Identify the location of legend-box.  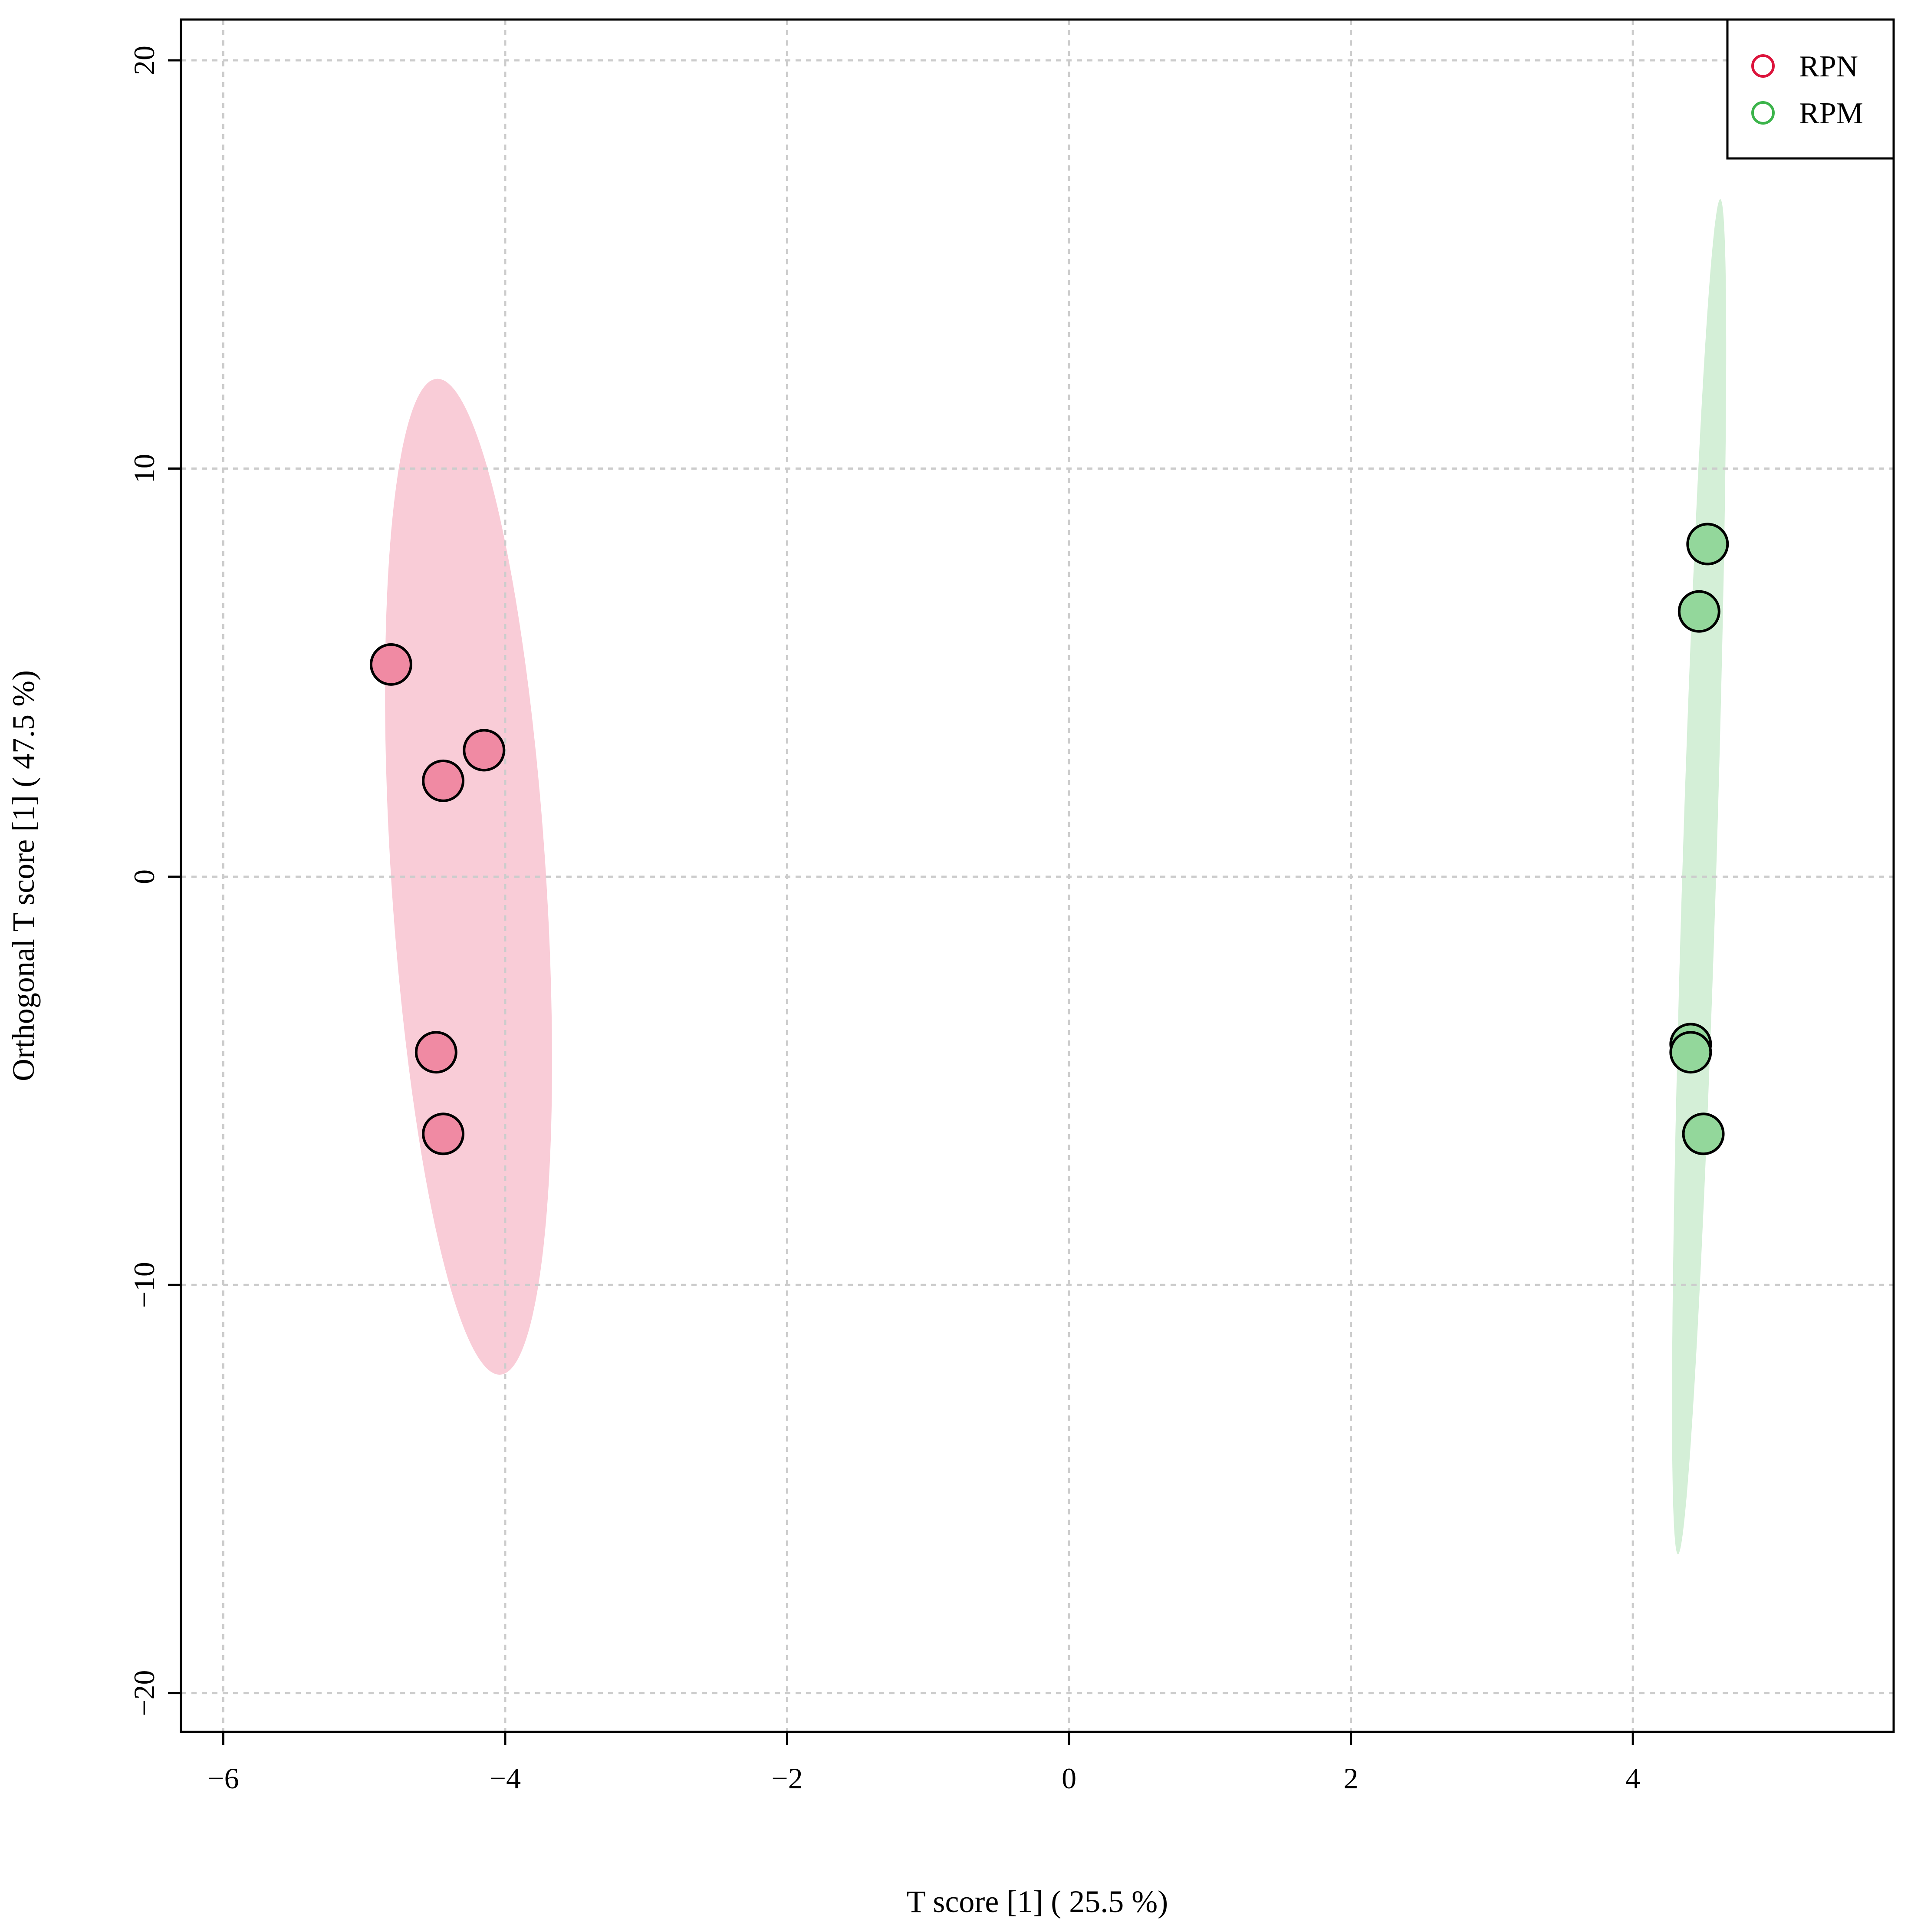
(1810, 89).